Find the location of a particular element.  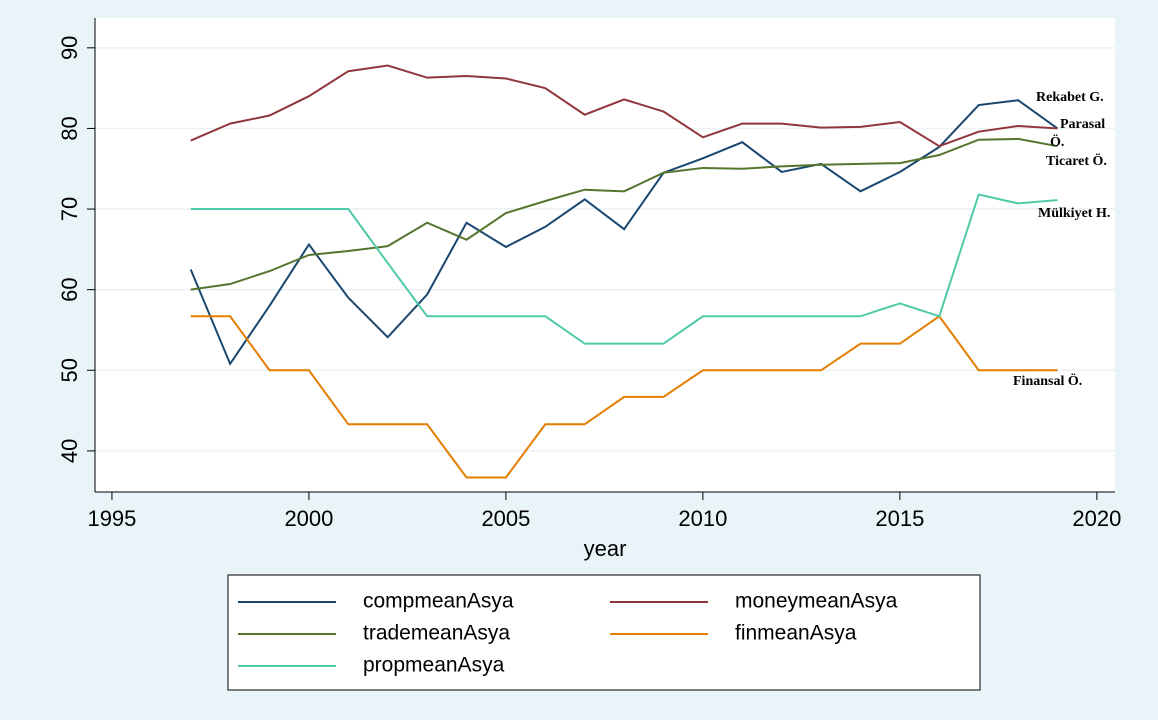

y-tick-label: 60 is located at coordinates (69, 289).